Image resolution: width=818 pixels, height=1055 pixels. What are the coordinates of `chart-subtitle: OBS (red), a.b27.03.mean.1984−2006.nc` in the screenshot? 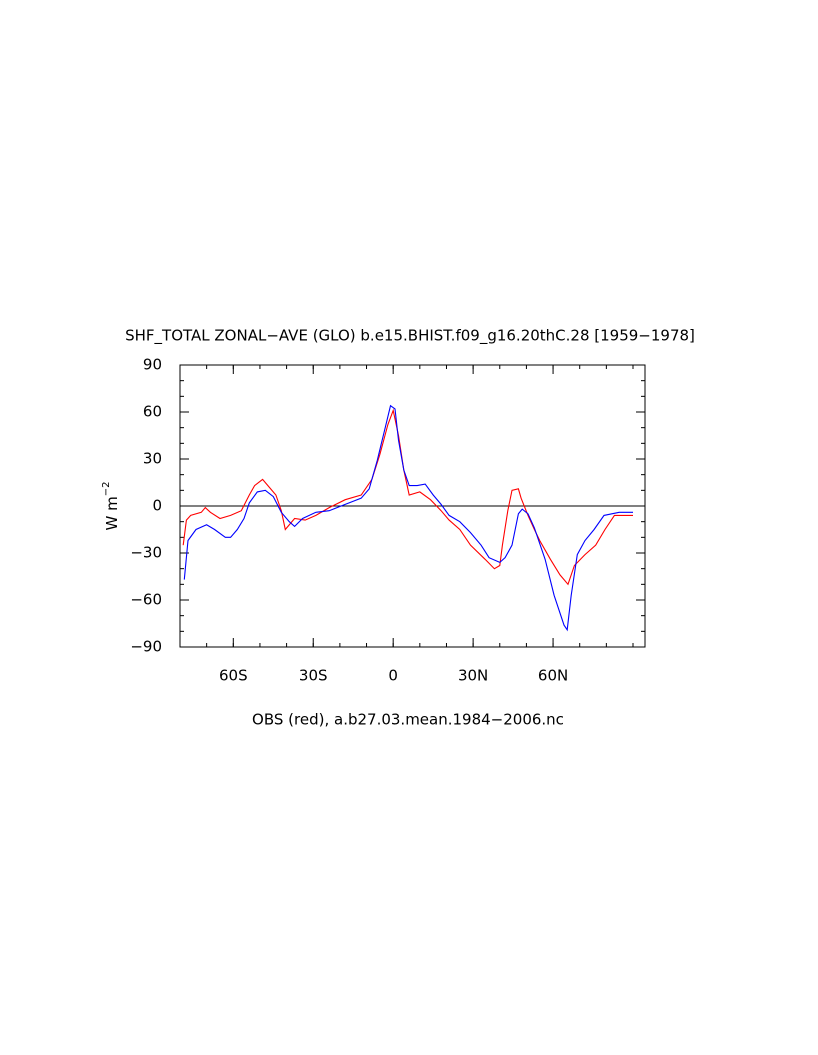 It's located at (408, 720).